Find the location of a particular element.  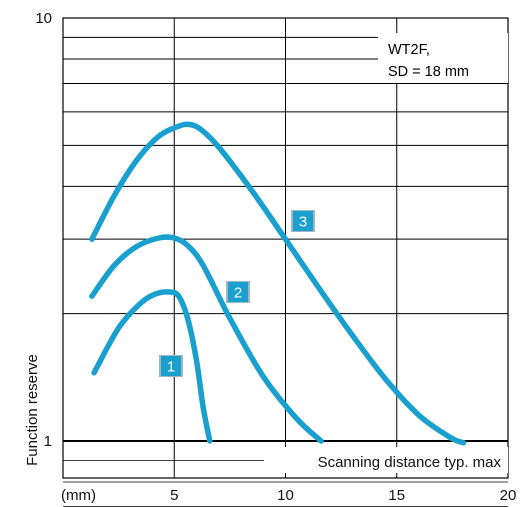

x-tick-label: 10 is located at coordinates (285, 495).